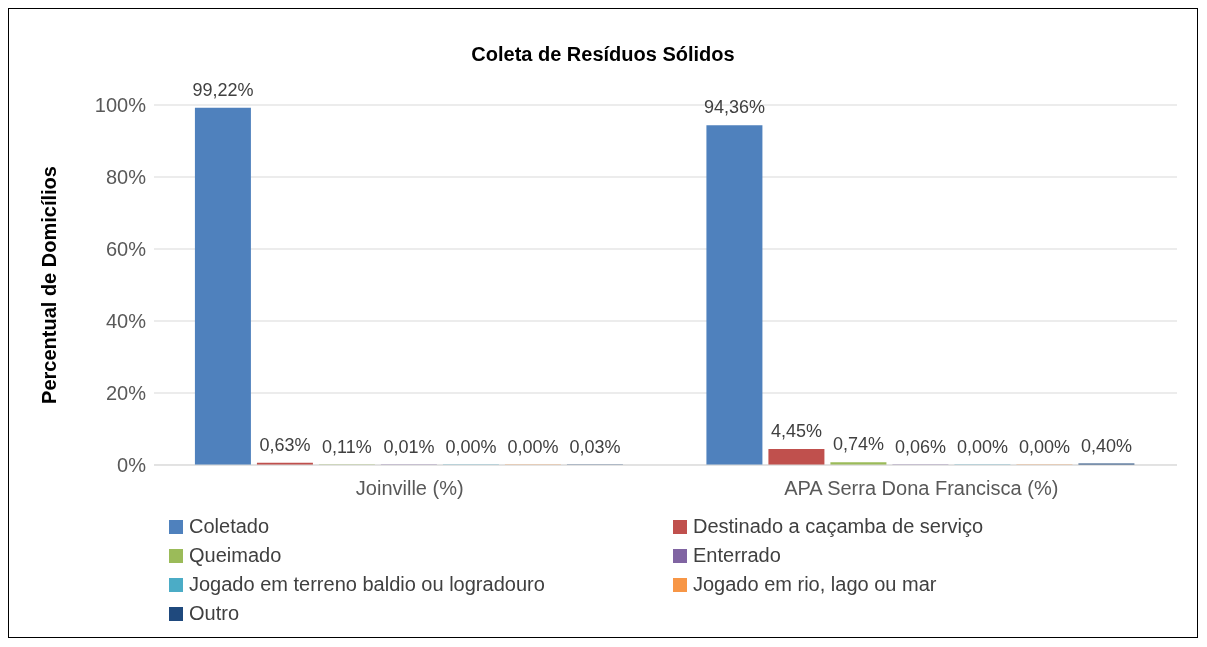 The width and height of the screenshot is (1207, 647). I want to click on data-label: 94,36%, so click(734, 107).